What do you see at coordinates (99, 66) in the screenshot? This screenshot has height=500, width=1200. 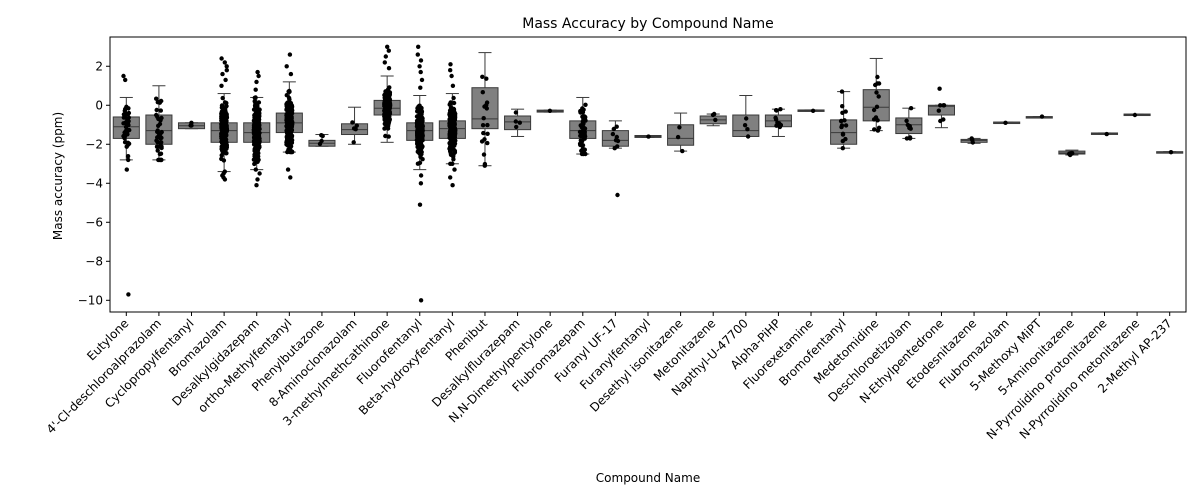 I see `y-tick-label: 2` at bounding box center [99, 66].